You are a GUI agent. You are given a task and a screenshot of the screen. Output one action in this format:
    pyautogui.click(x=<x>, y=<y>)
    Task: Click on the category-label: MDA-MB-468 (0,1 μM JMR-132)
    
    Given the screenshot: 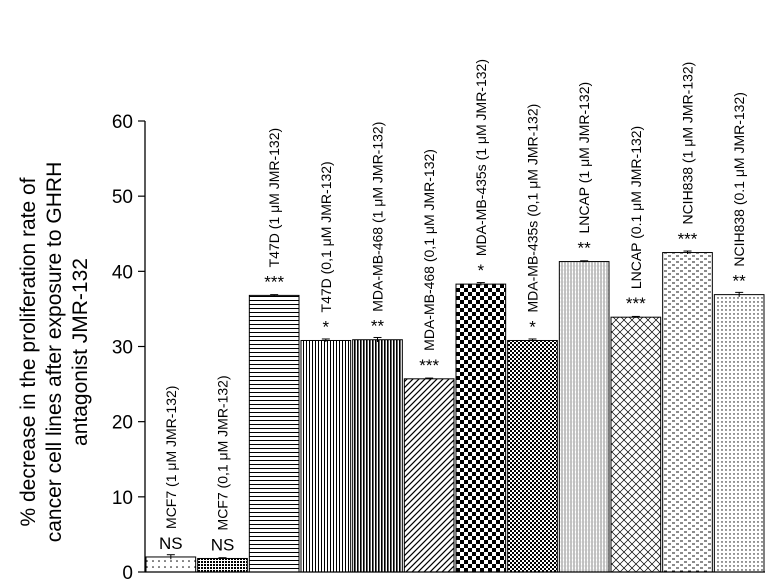 What is the action you would take?
    pyautogui.click(x=429, y=250)
    